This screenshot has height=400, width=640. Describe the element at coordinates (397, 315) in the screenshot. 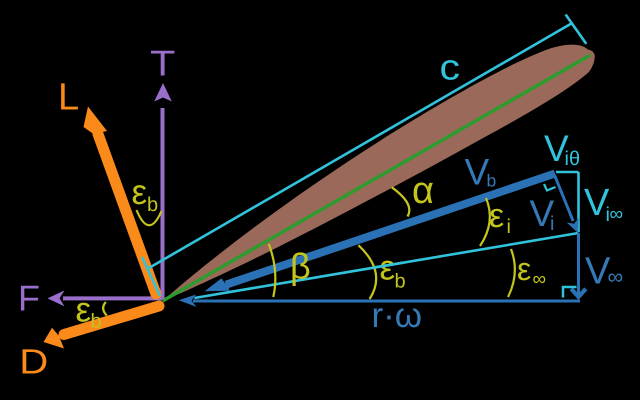

I see `svg-text: r·ω` at that location.